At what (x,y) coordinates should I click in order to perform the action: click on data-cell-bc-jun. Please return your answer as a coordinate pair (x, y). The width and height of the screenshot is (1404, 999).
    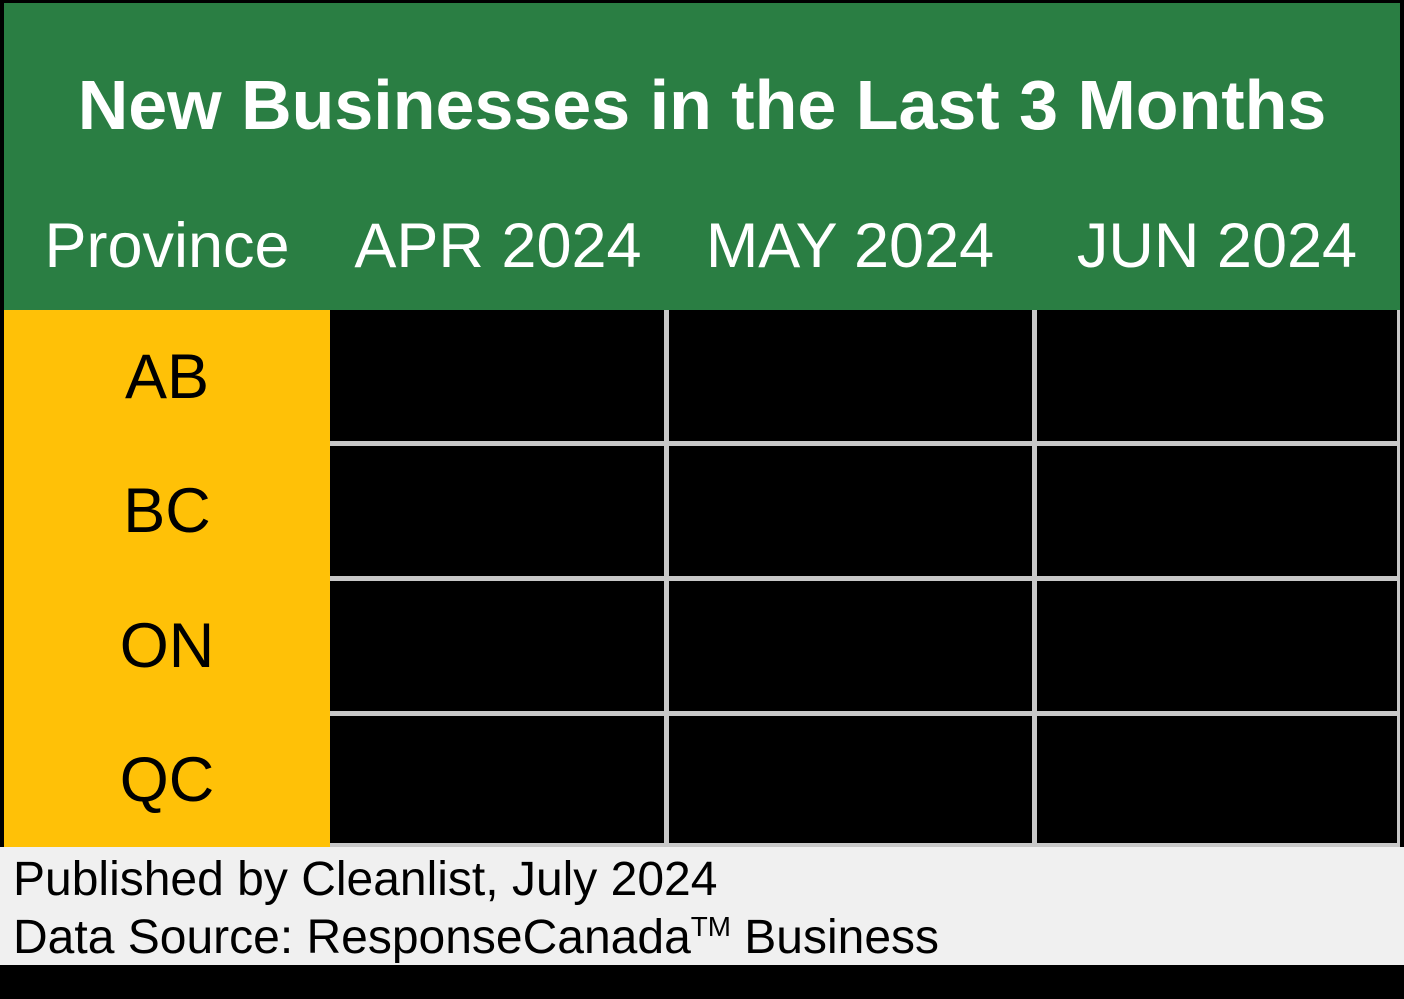
    Looking at the image, I should click on (1217, 511).